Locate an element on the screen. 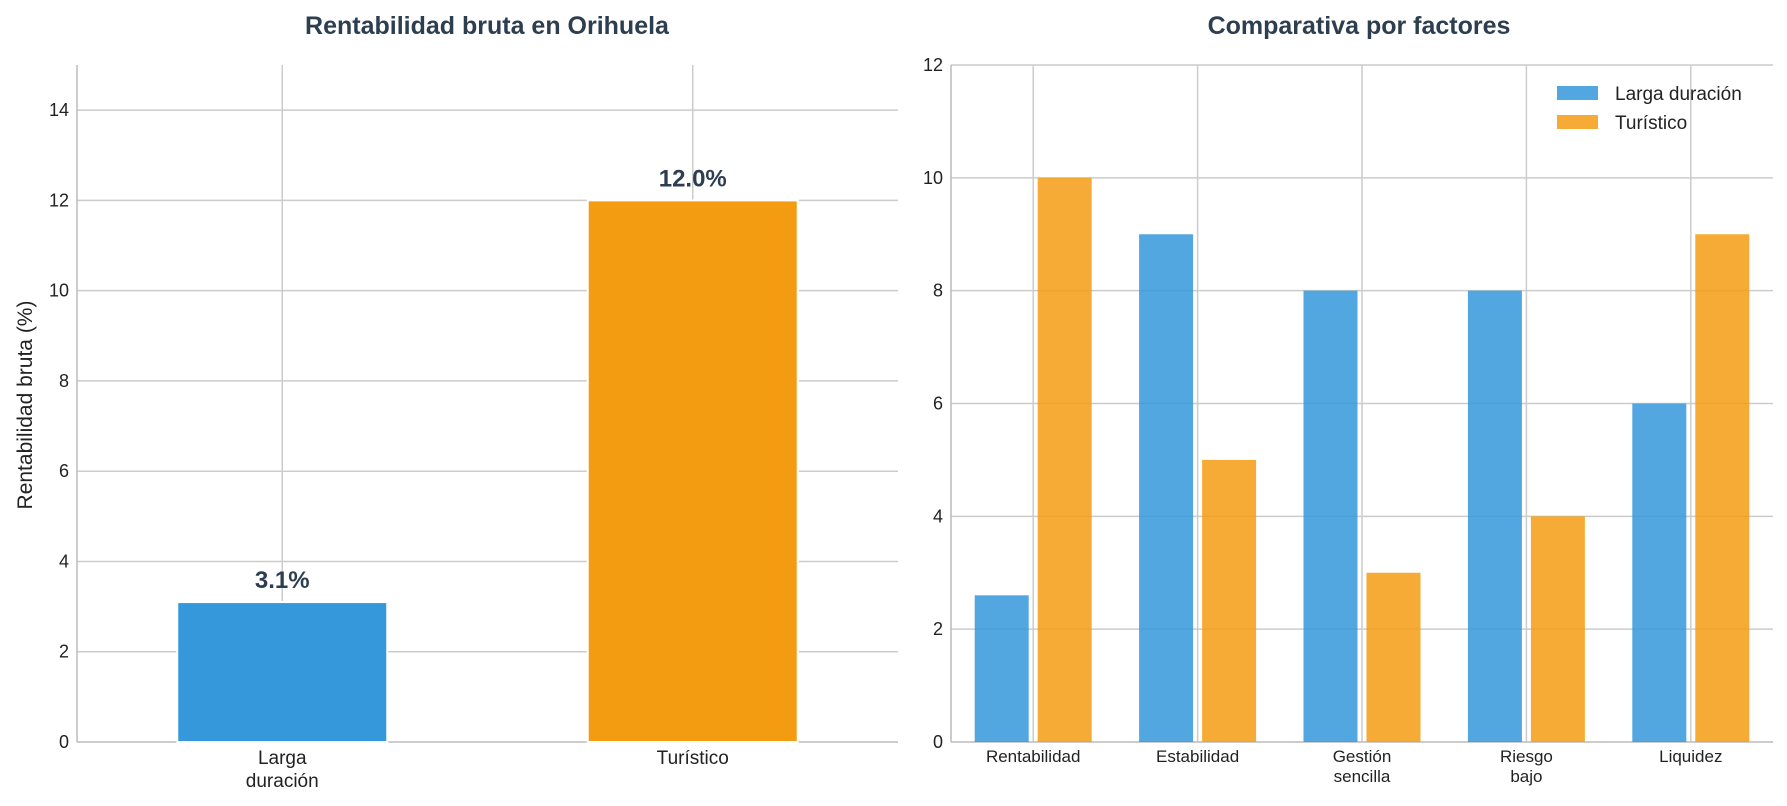 The height and width of the screenshot is (806, 1787). x-tick-label: Estabilidad is located at coordinates (1197, 756).